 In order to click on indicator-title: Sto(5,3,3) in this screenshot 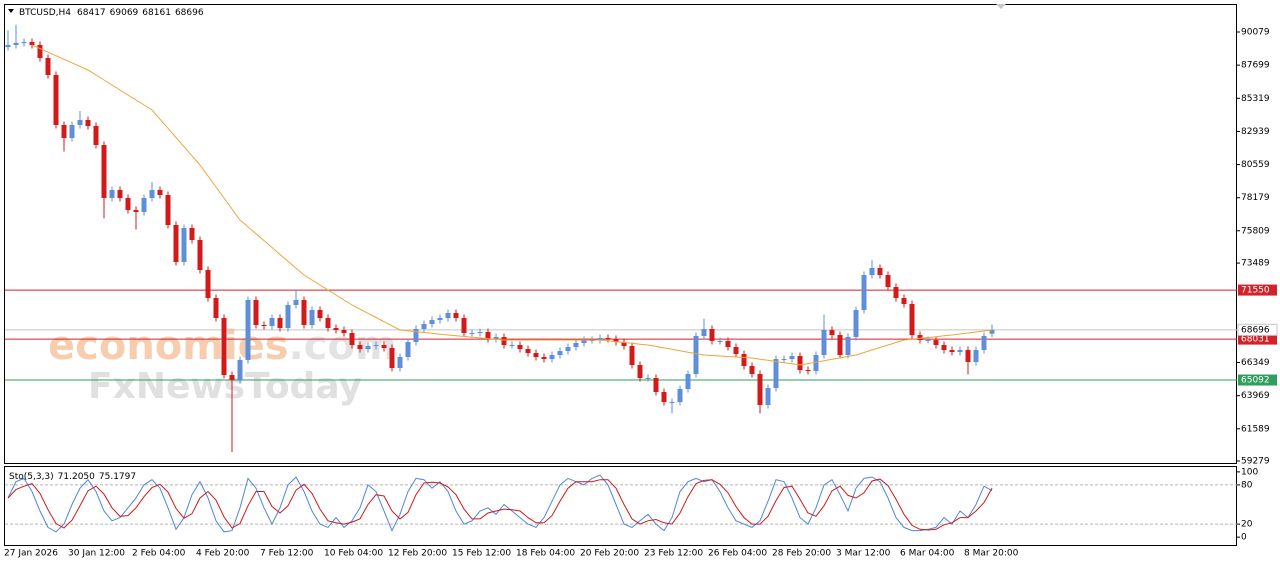, I will do `click(31, 477)`.